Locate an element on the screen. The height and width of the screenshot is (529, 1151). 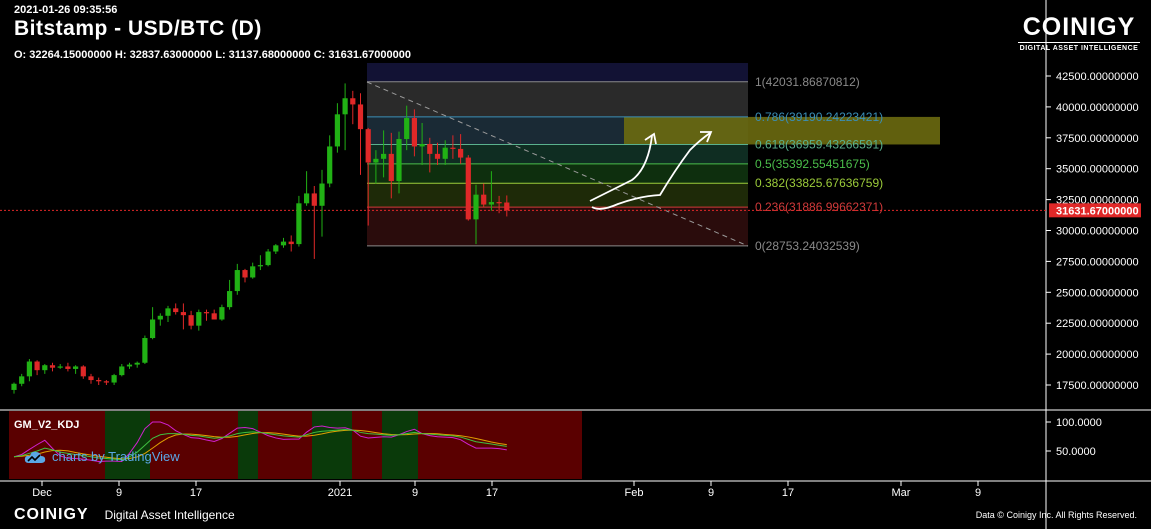
fib-label: 0.382(33825.67636759) is located at coordinates (819, 183).